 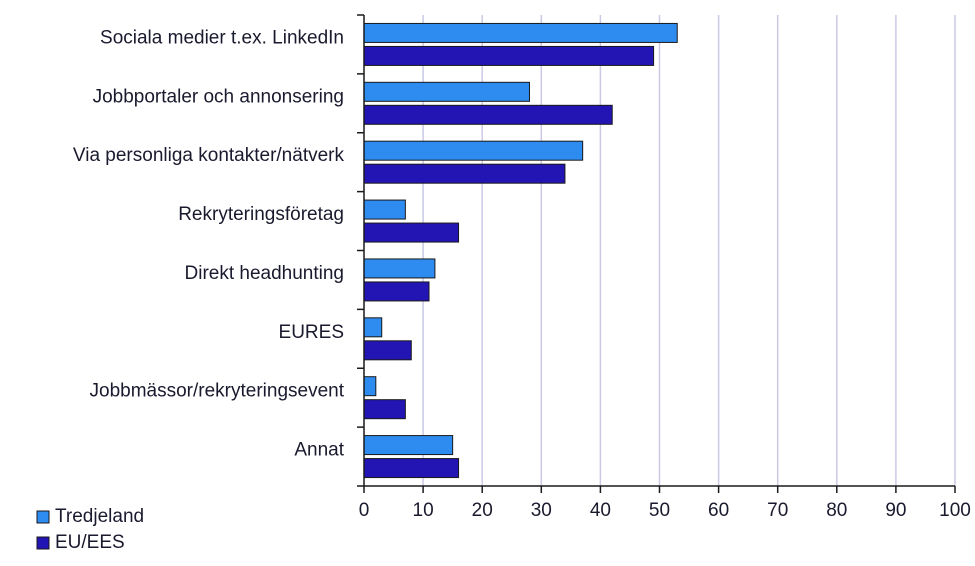 I want to click on x-tick-label-50: 50, so click(x=659, y=510).